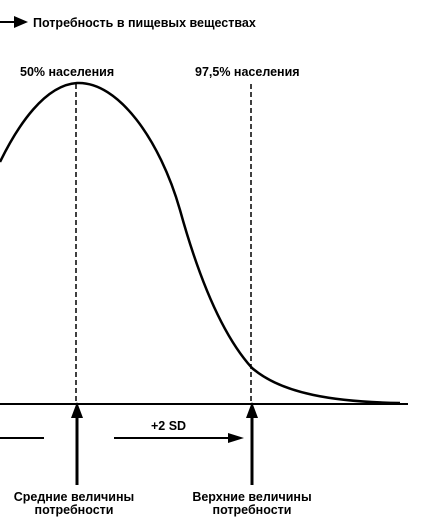 Image resolution: width=447 pixels, height=529 pixels. What do you see at coordinates (67, 72) in the screenshot?
I see `mean-population-label: 50% населения` at bounding box center [67, 72].